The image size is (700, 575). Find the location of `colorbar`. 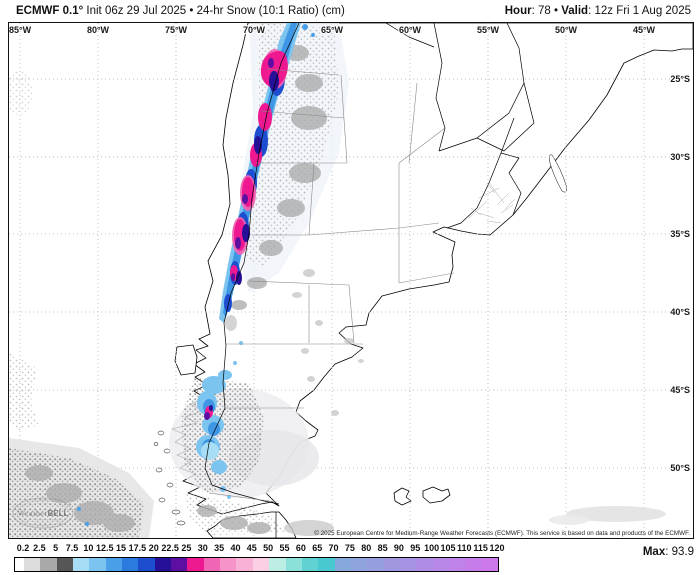

colorbar is located at coordinates (256, 564).